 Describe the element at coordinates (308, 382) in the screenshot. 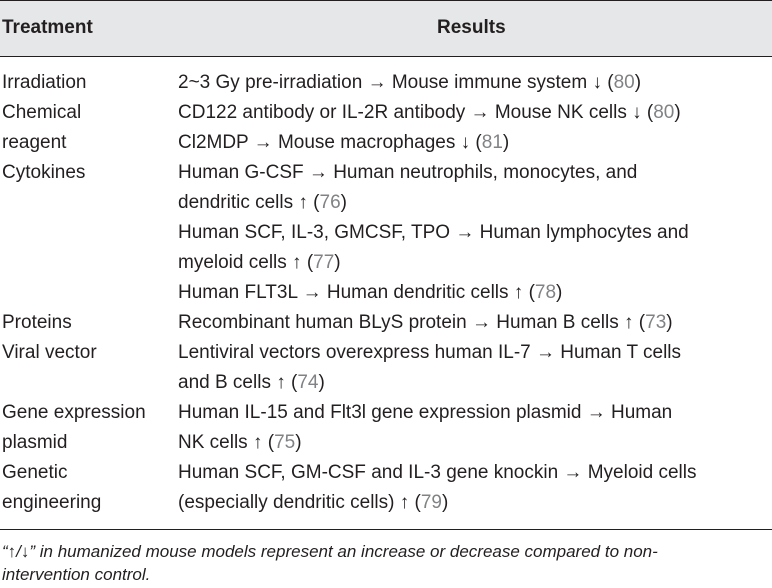

I see `reference-link: 74` at that location.